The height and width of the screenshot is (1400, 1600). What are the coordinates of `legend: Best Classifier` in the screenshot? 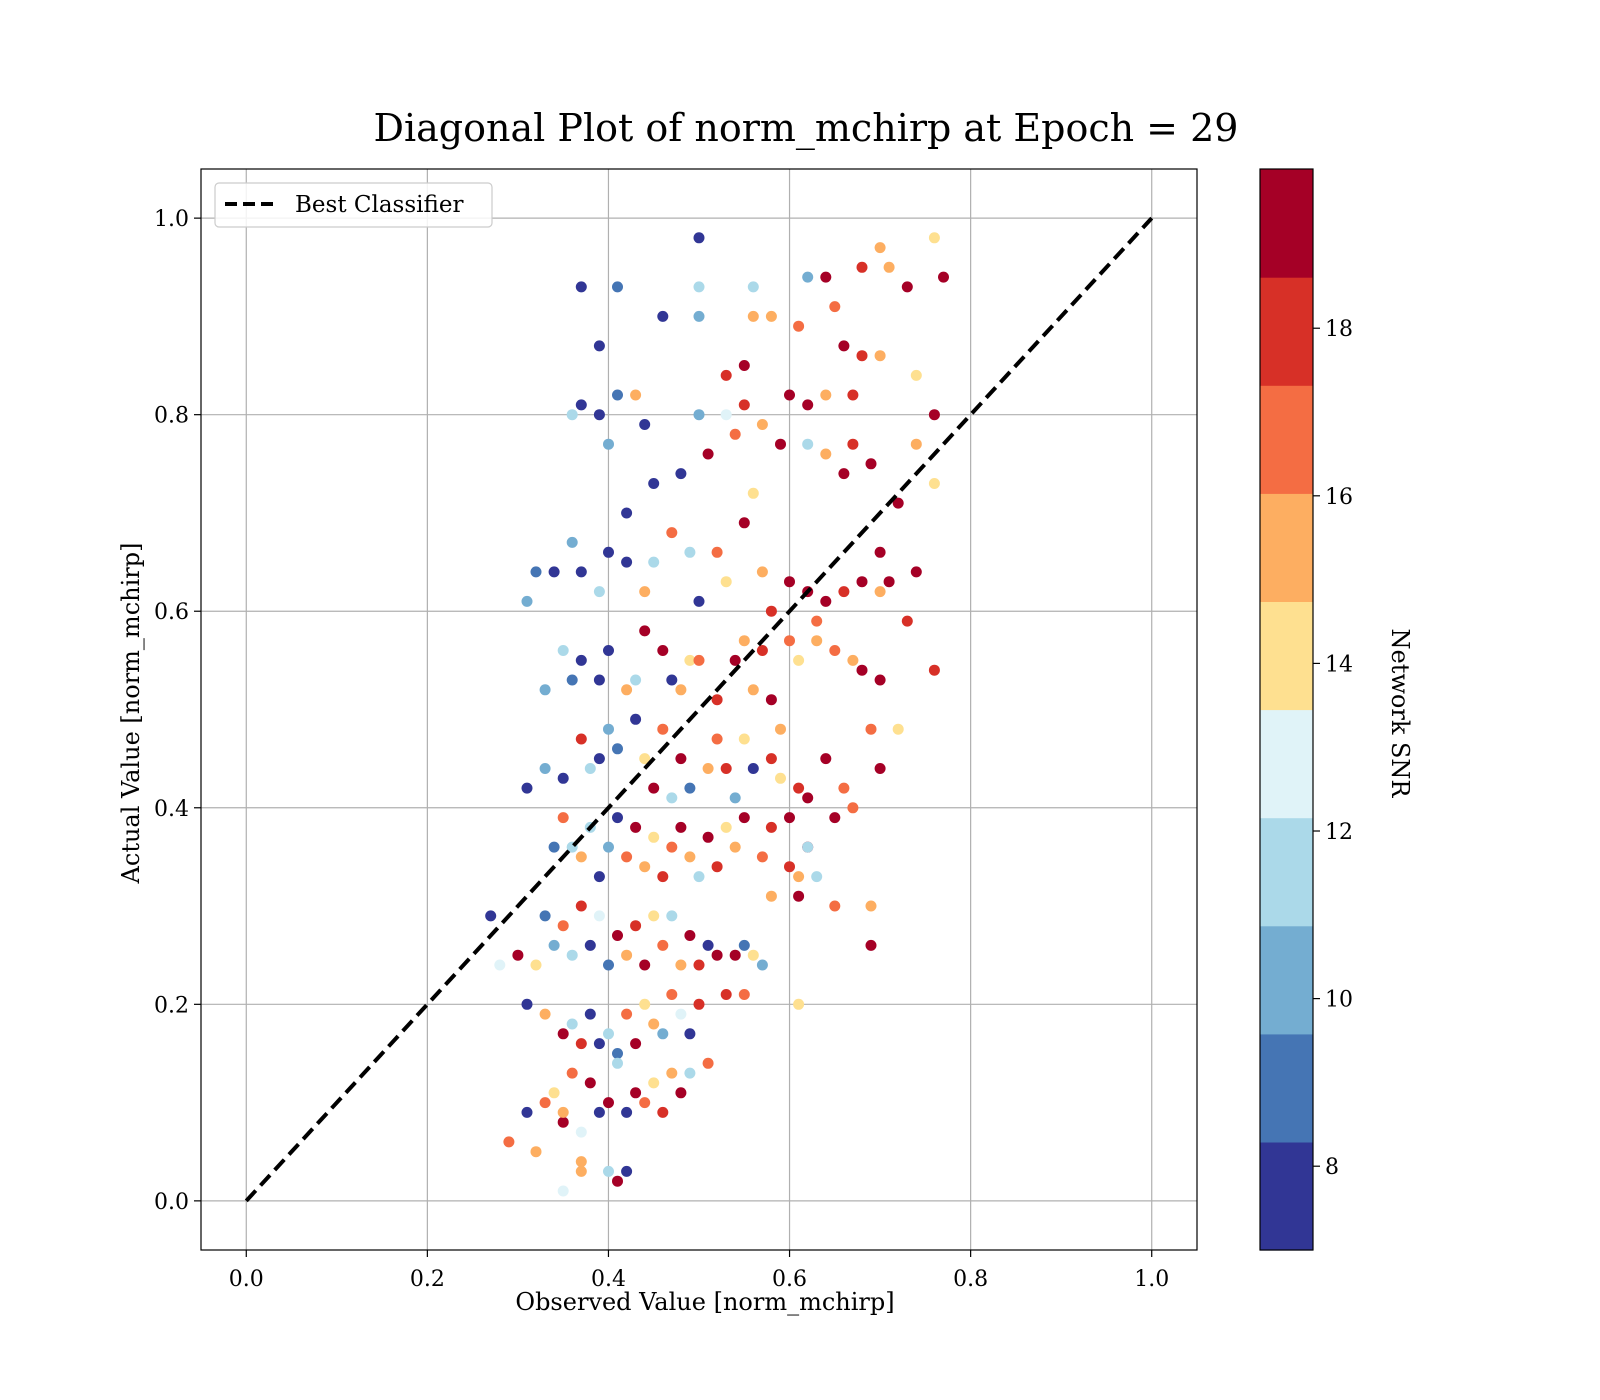 It's located at (353, 205).